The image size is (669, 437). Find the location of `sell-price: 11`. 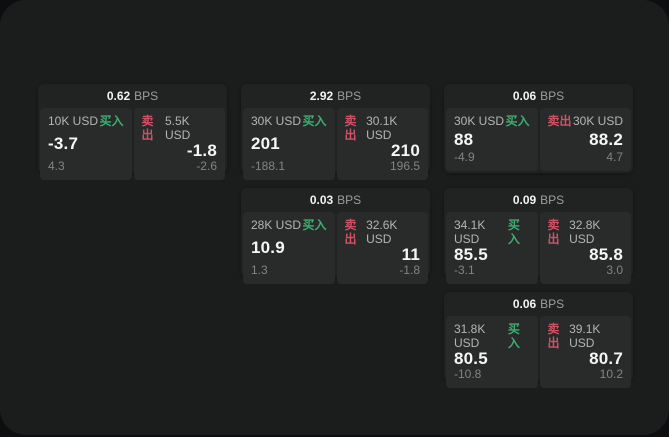

sell-price: 11 is located at coordinates (410, 254).